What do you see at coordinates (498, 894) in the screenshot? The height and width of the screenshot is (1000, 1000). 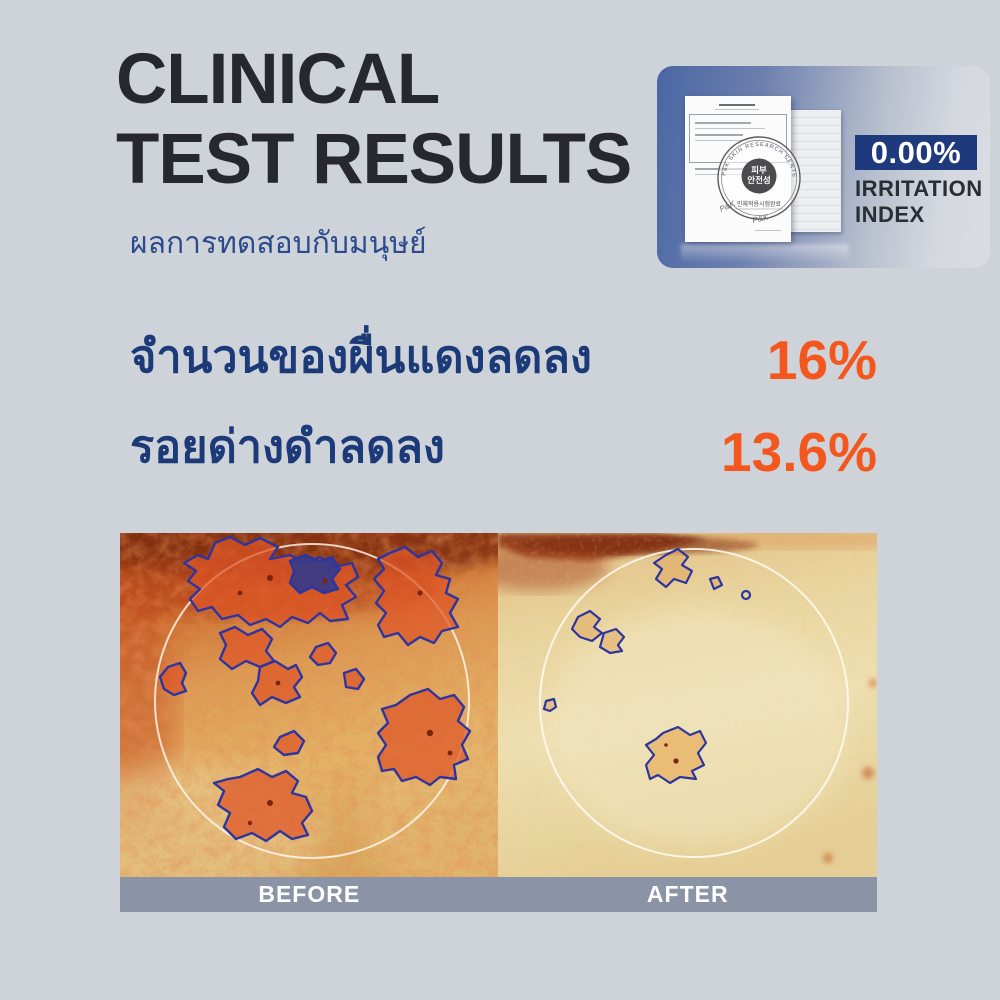 I see `label-bar: BEFORE AFTER` at bounding box center [498, 894].